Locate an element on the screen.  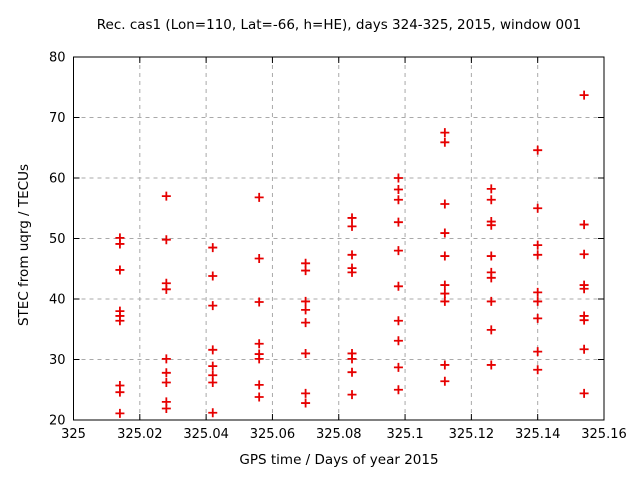
y-tick-label: 60 is located at coordinates (57, 179).